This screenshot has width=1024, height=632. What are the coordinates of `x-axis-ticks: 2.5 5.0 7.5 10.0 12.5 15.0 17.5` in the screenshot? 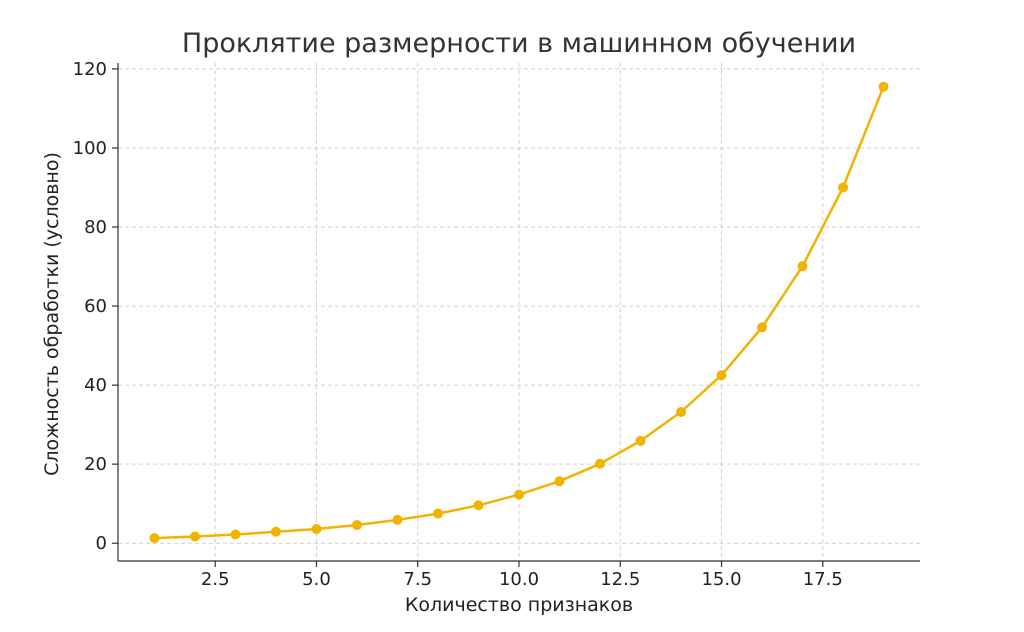 It's located at (522, 575).